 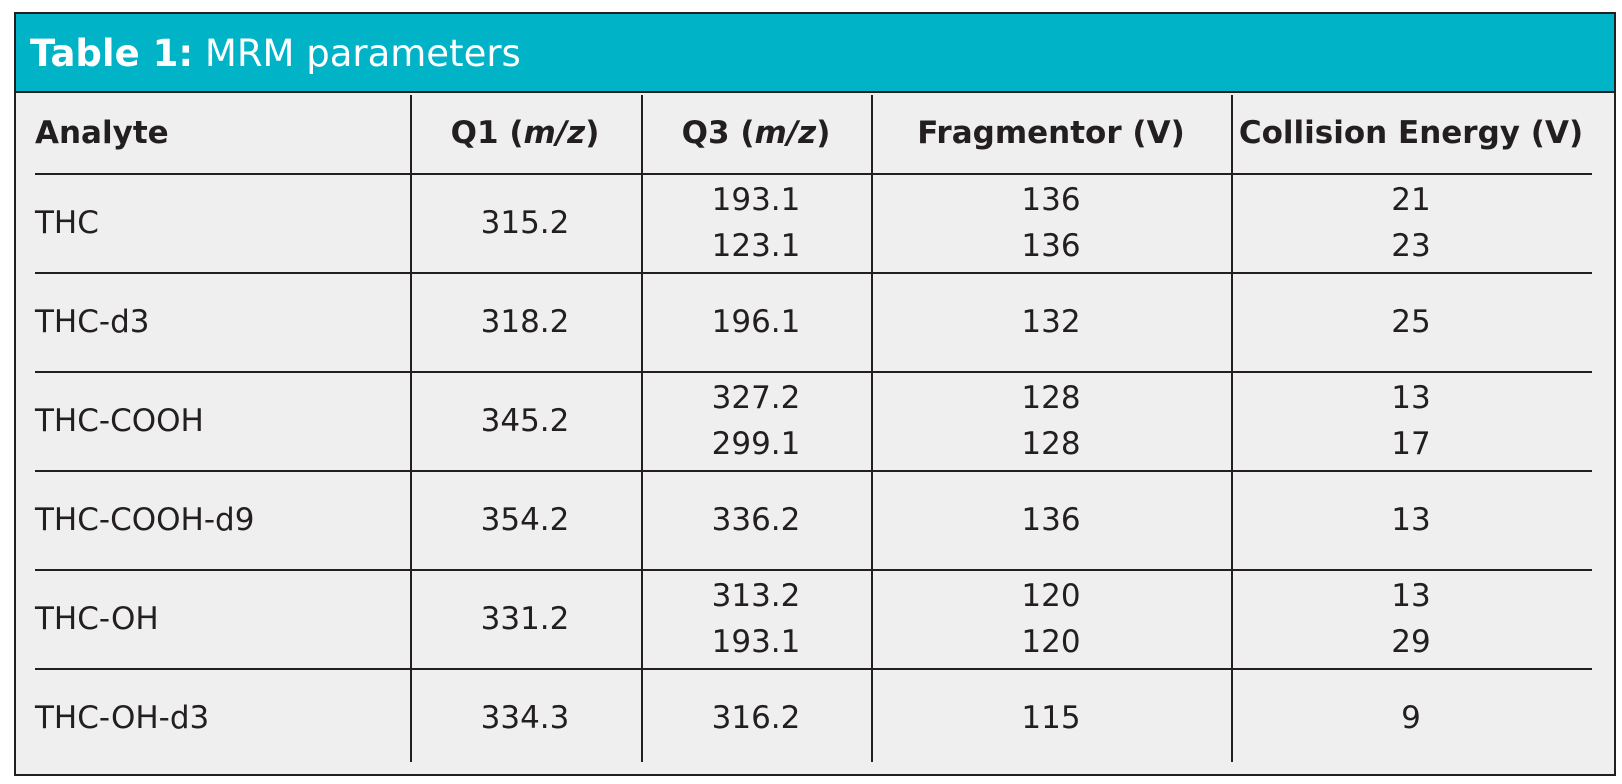 I want to click on value-cell: 315.2, so click(x=525, y=222).